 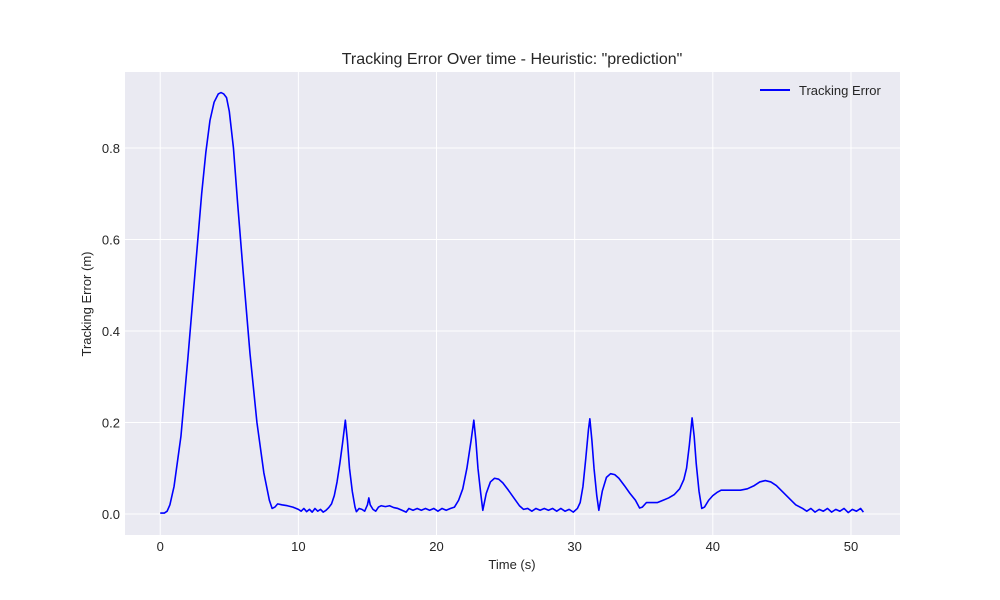 What do you see at coordinates (511, 564) in the screenshot?
I see `x-axis-label: Time (s)` at bounding box center [511, 564].